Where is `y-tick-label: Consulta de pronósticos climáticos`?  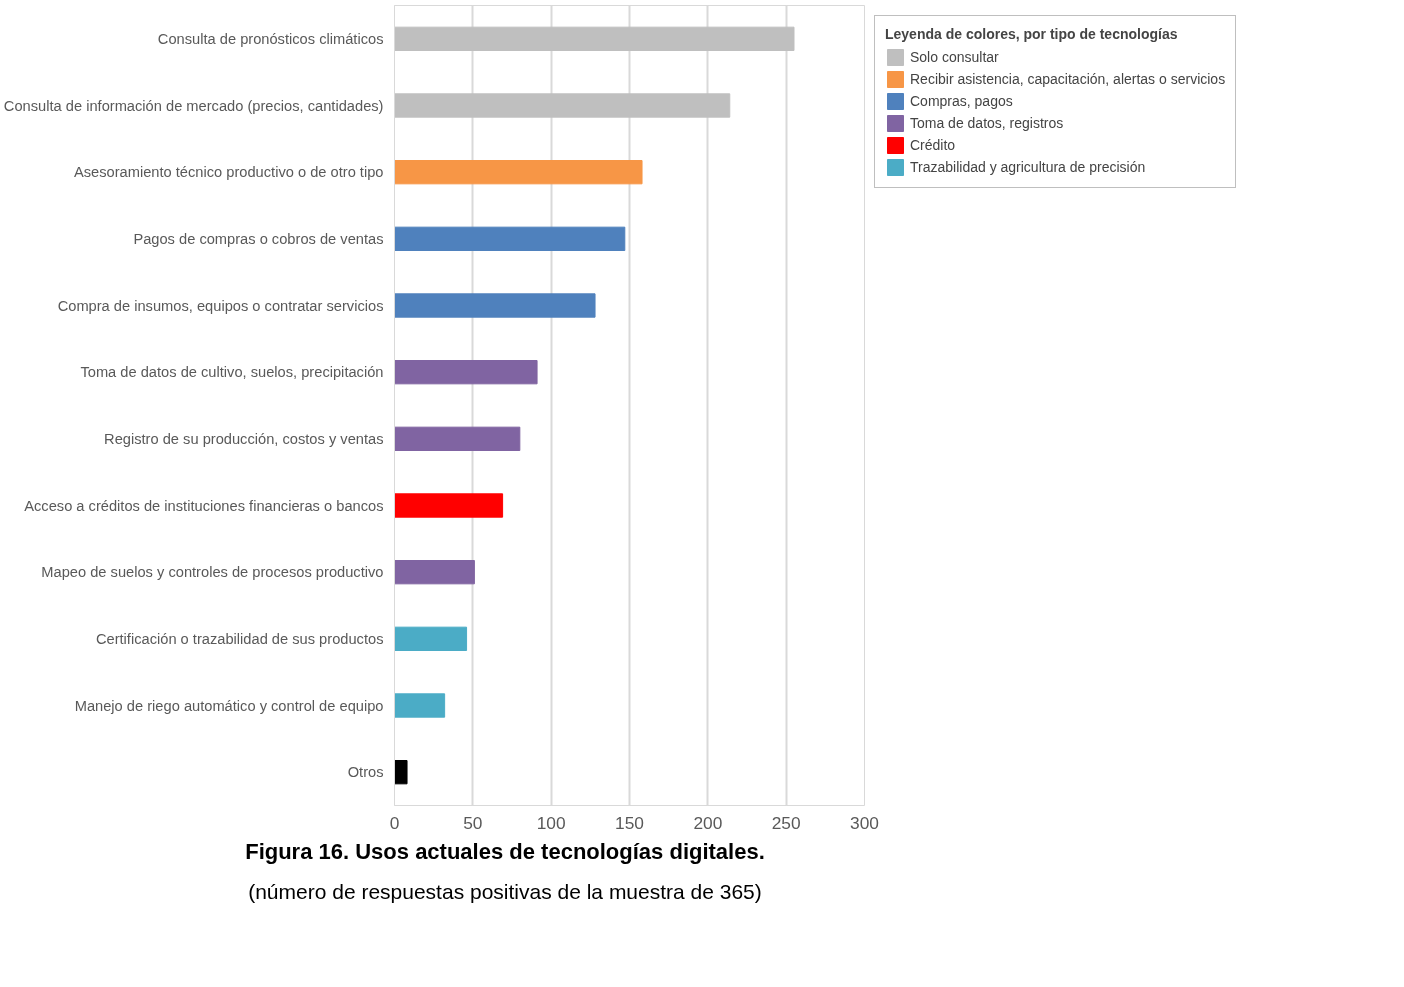 y-tick-label: Consulta de pronósticos climáticos is located at coordinates (270, 38).